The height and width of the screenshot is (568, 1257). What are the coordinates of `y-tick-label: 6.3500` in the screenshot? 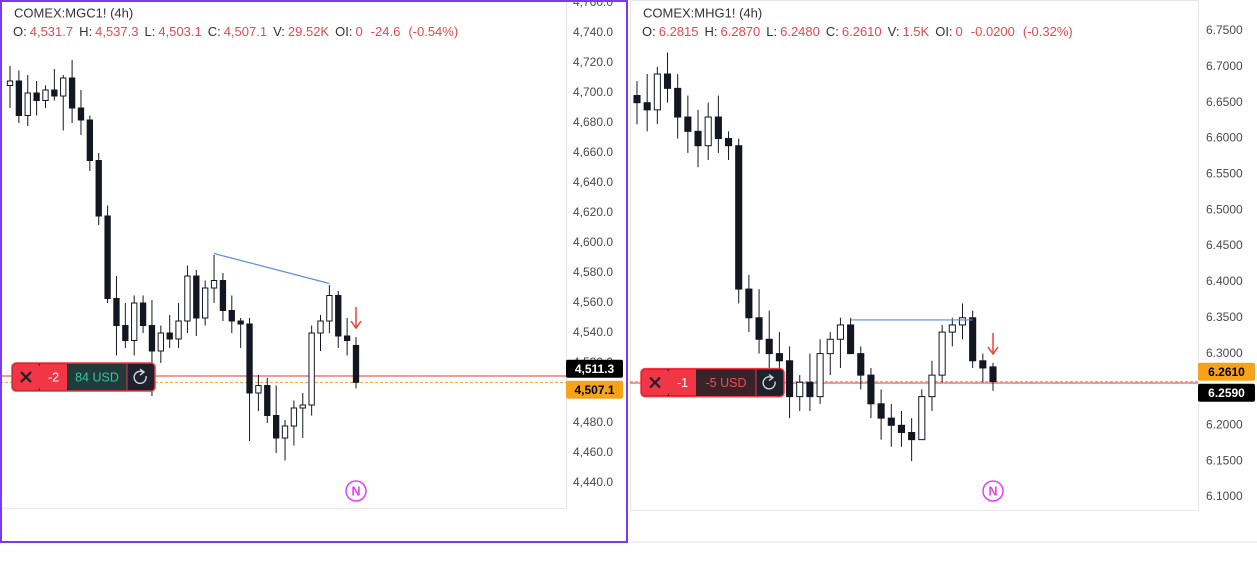 It's located at (1224, 317).